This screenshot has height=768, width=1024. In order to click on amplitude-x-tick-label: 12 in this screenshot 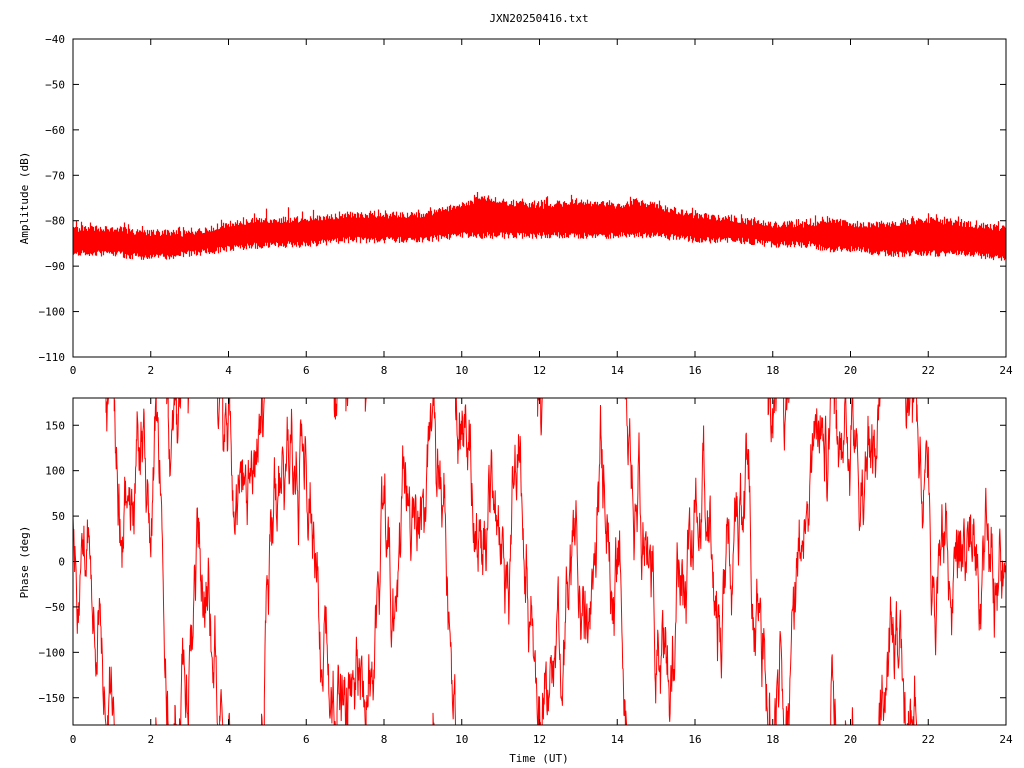, I will do `click(539, 370)`.